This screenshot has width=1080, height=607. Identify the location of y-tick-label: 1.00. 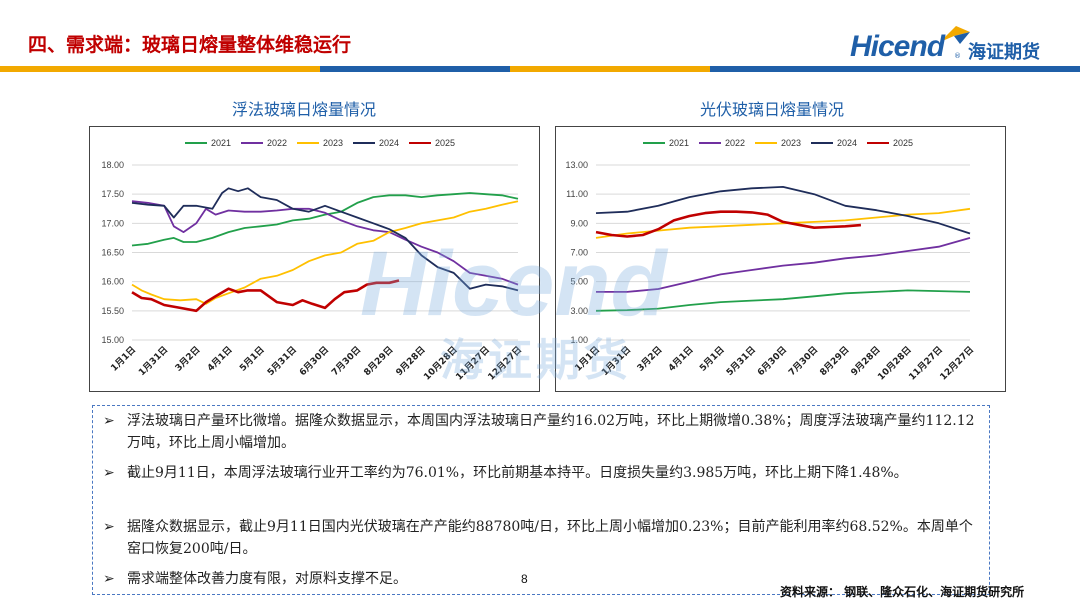
(579, 340).